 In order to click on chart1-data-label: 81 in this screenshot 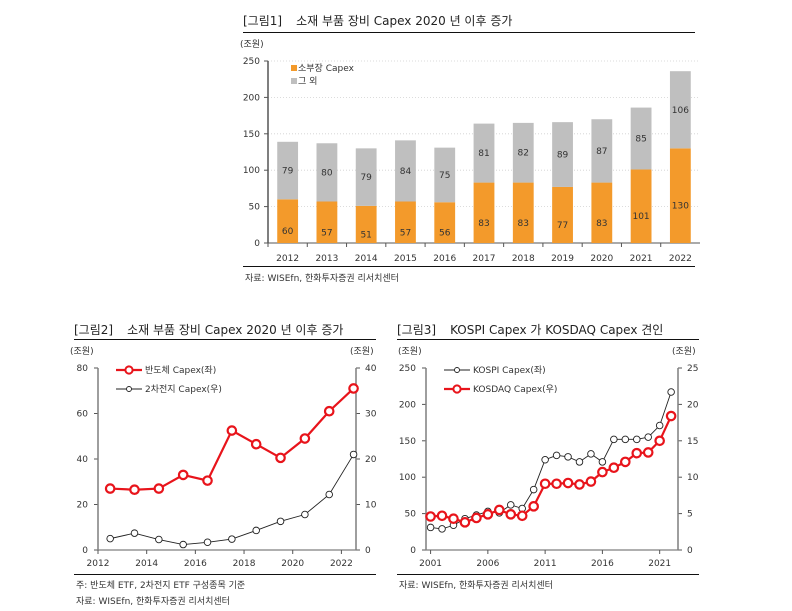, I will do `click(483, 154)`.